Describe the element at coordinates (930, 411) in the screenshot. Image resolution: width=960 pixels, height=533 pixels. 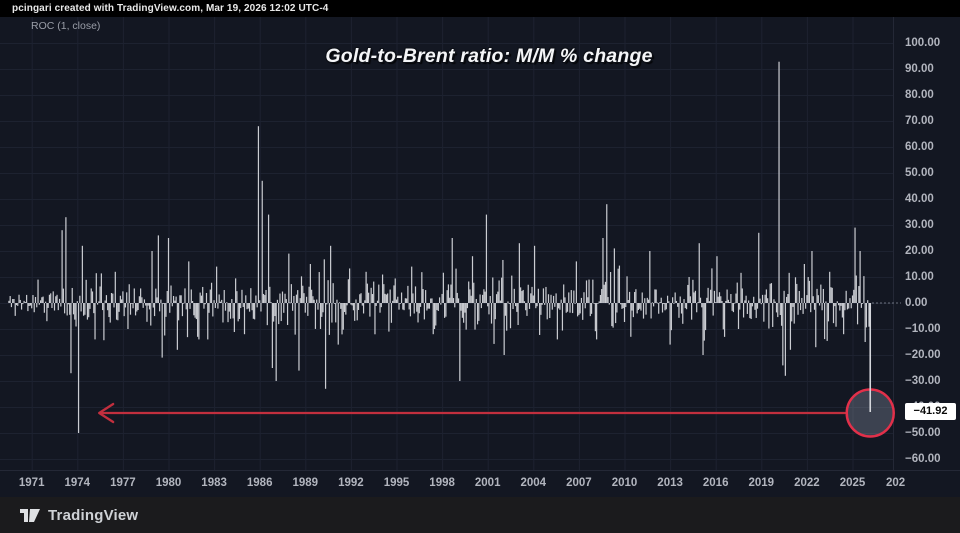
I see `last-value-badge: −41.92` at that location.